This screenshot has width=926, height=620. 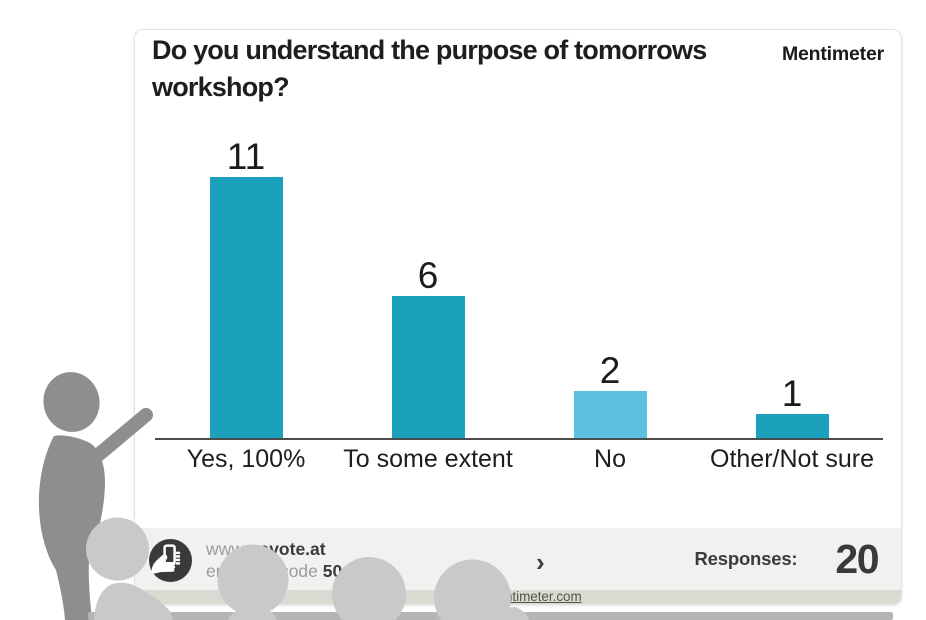 I want to click on x-axis-line, so click(x=519, y=439).